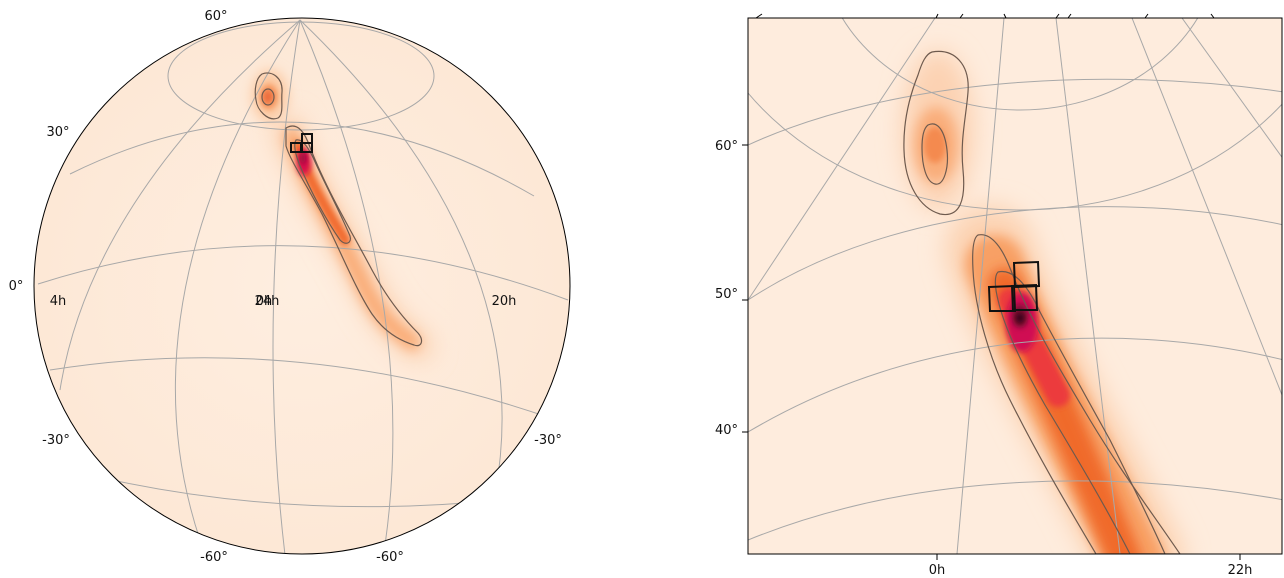 This screenshot has width=1284, height=578. Describe the element at coordinates (938, 130) in the screenshot. I see `zoom-secondary-region` at that location.